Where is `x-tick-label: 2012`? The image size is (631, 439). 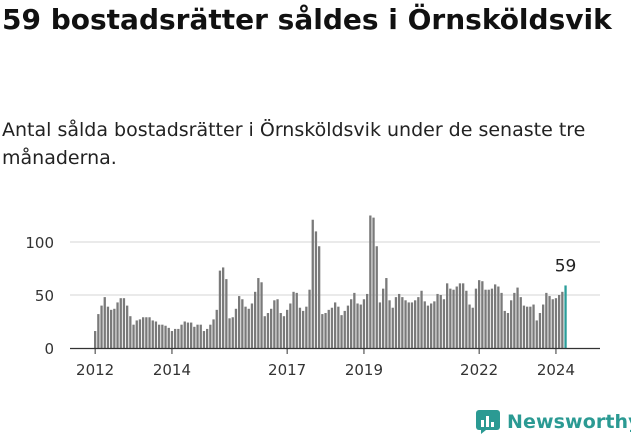 x-tick-label: 2012 is located at coordinates (95, 370).